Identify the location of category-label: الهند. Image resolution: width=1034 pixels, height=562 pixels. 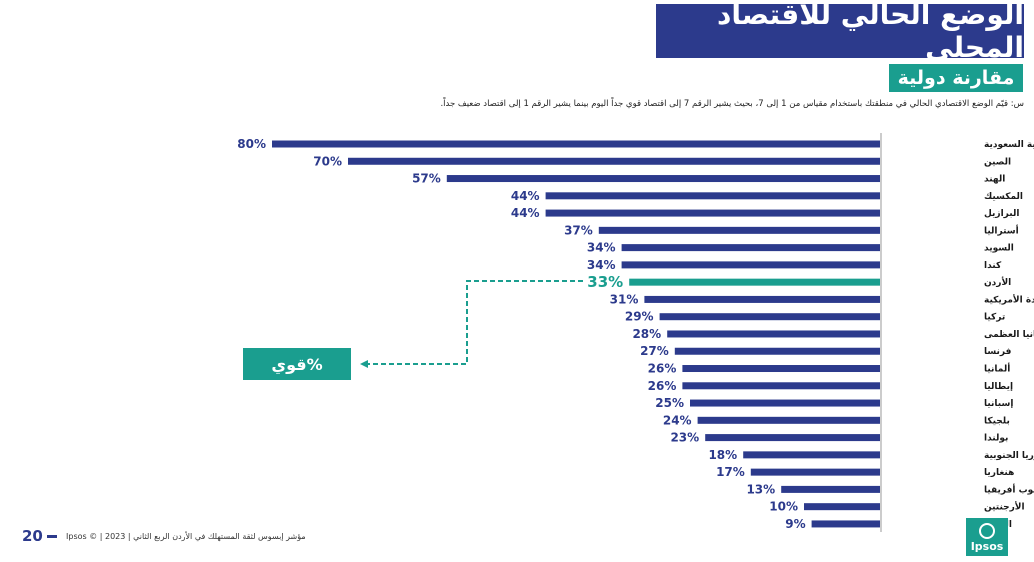
(994, 180).